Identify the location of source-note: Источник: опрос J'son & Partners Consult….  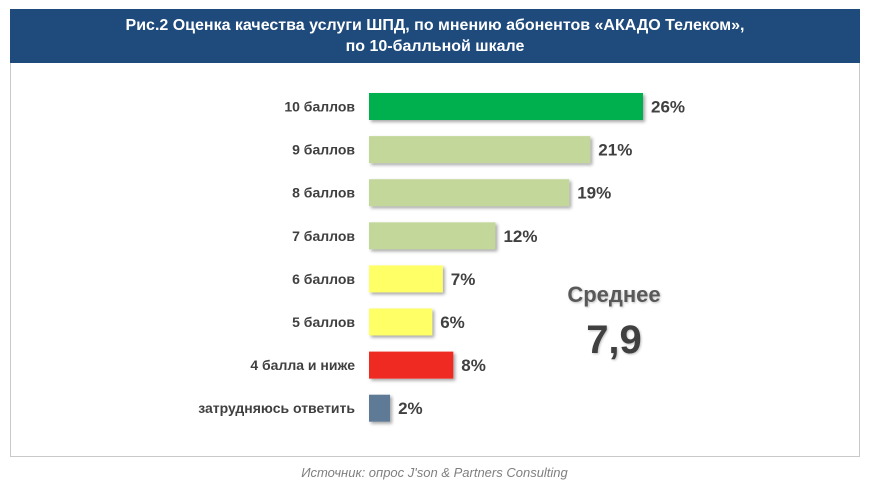
(434, 472).